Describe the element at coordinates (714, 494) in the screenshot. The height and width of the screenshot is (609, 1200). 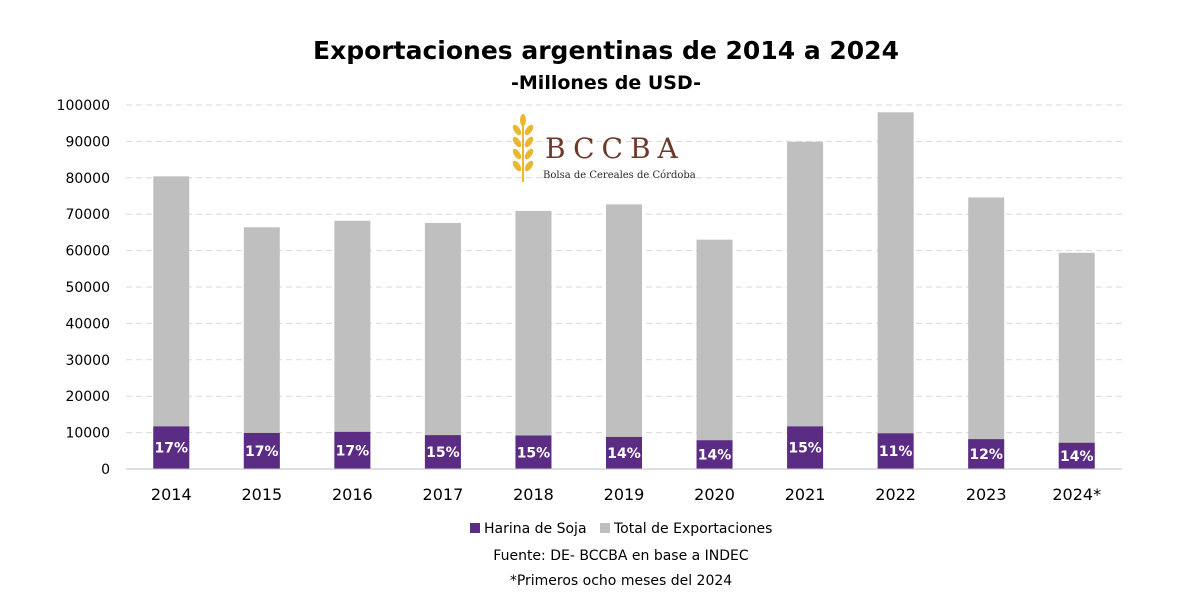
I see `x-tick-label: 2020` at that location.